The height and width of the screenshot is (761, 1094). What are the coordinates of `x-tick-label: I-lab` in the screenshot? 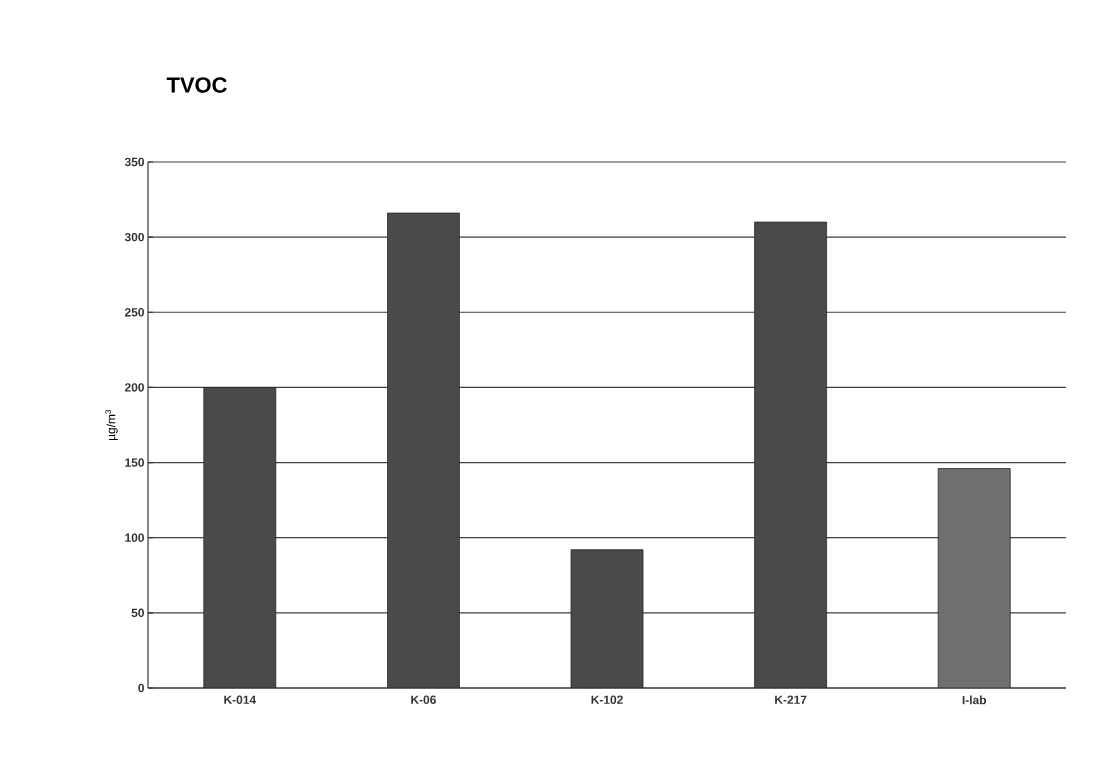 It's located at (974, 700).